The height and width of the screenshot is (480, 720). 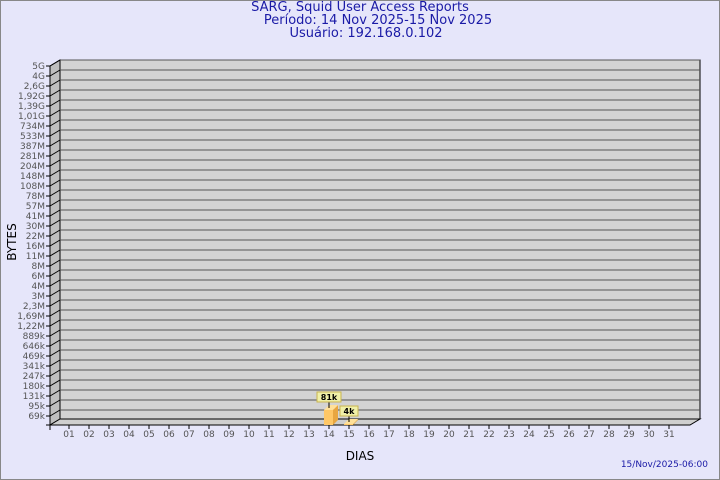 What do you see at coordinates (129, 435) in the screenshot?
I see `x-tick-label: 04` at bounding box center [129, 435].